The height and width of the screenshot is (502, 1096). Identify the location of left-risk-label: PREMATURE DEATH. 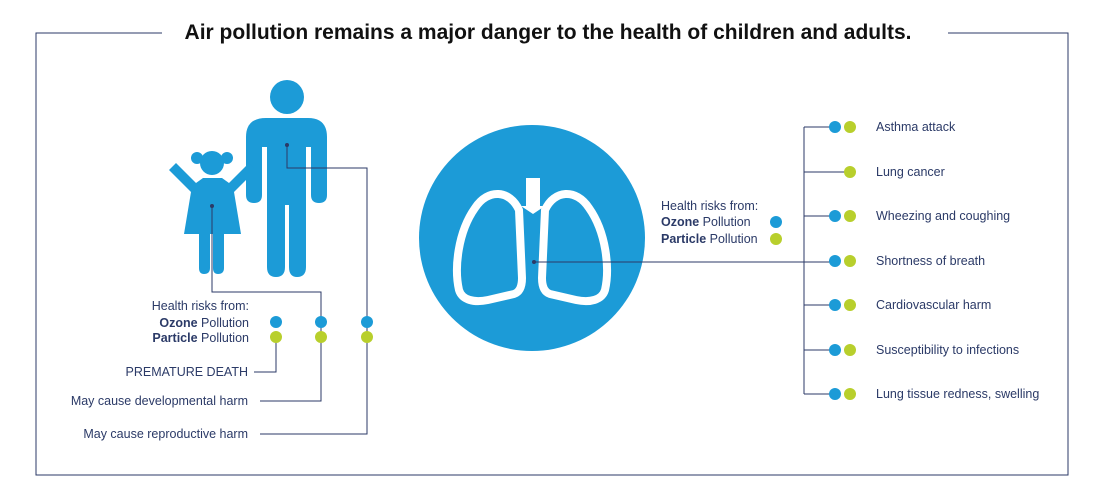
(186, 372).